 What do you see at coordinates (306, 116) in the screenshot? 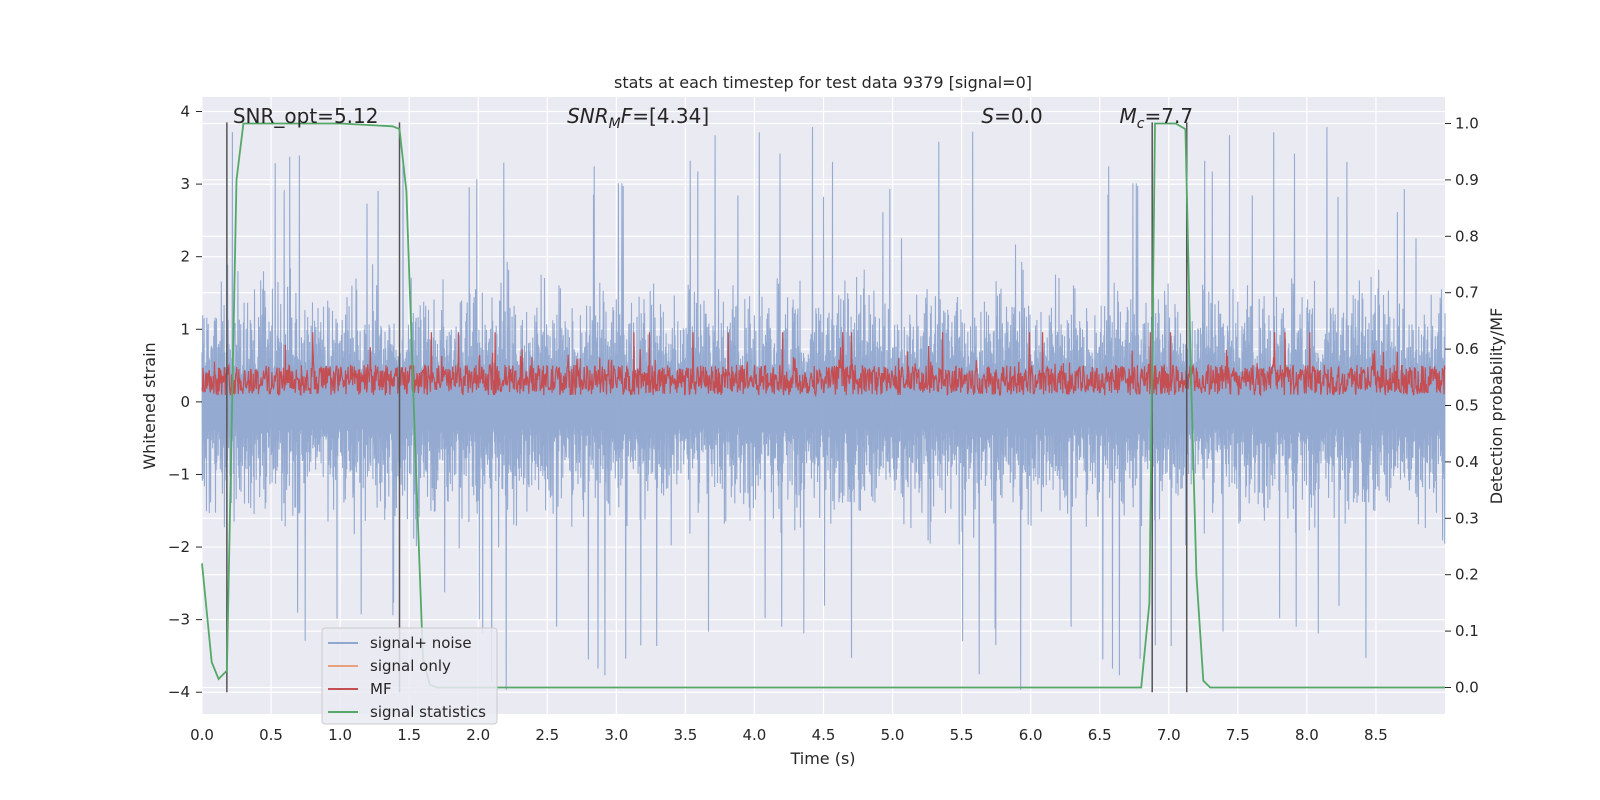
I see `stat-annotation: SNR_opt=5.12` at bounding box center [306, 116].